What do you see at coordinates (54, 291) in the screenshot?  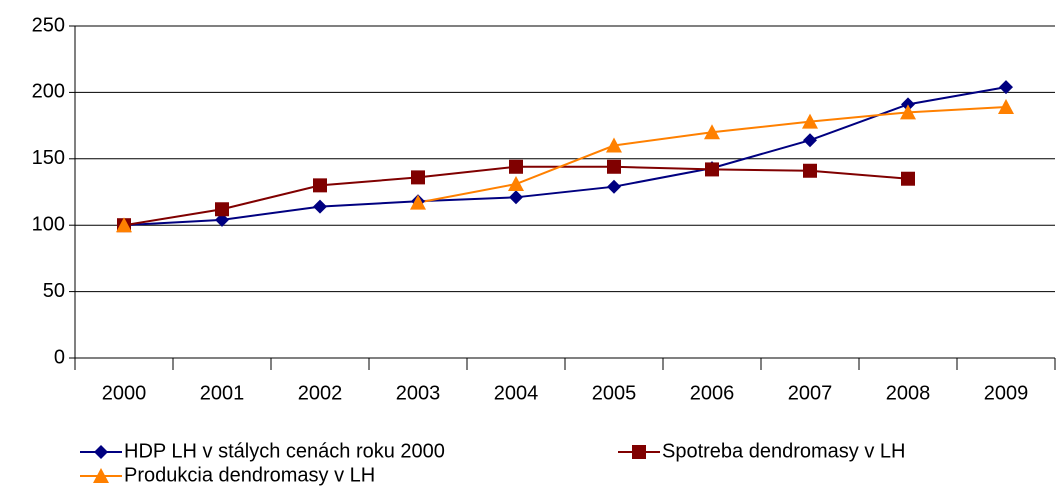 I see `y-tick-label: 50` at bounding box center [54, 291].